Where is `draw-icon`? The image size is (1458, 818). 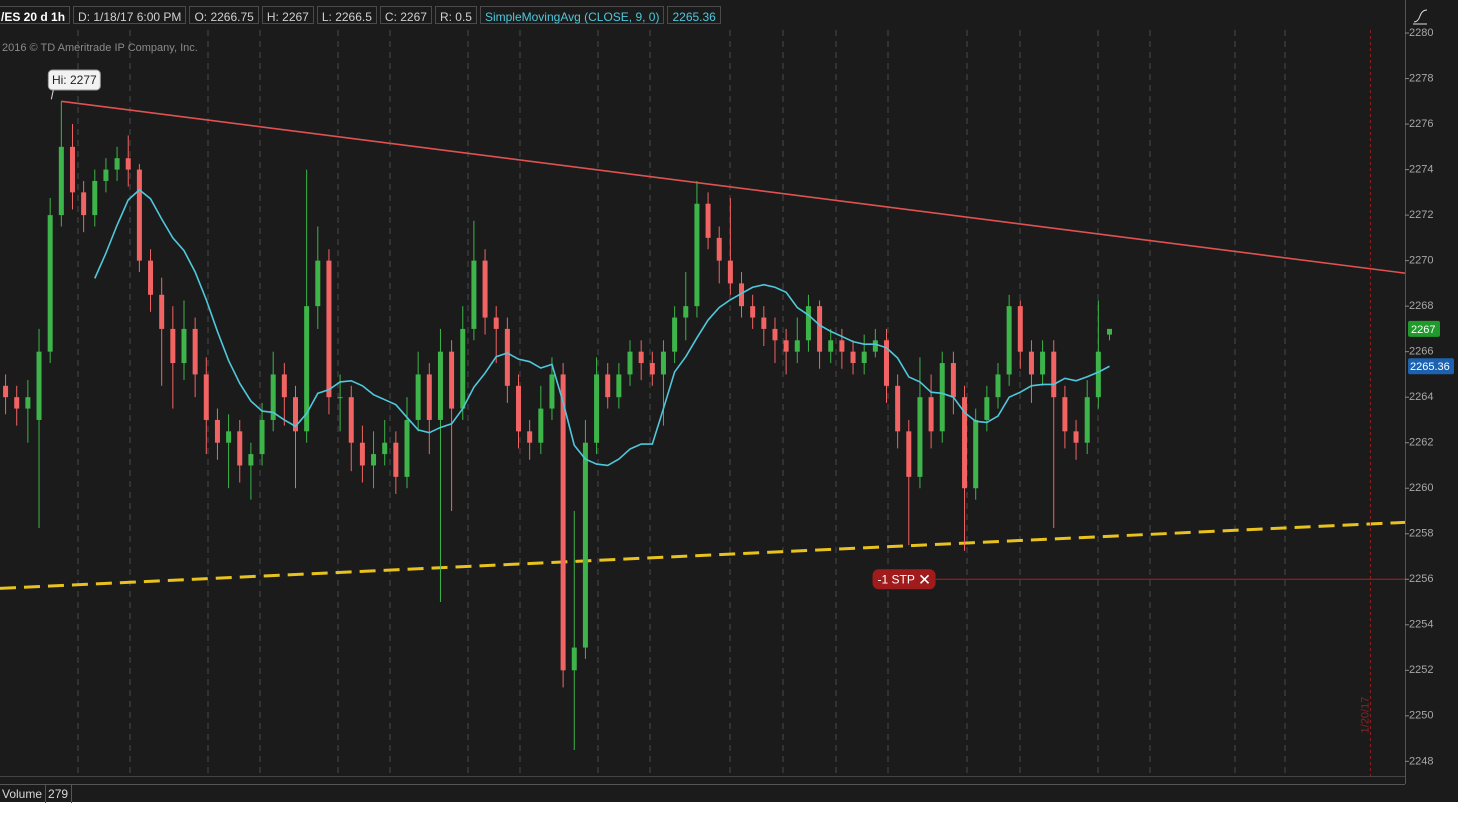
draw-icon is located at coordinates (1420, 17).